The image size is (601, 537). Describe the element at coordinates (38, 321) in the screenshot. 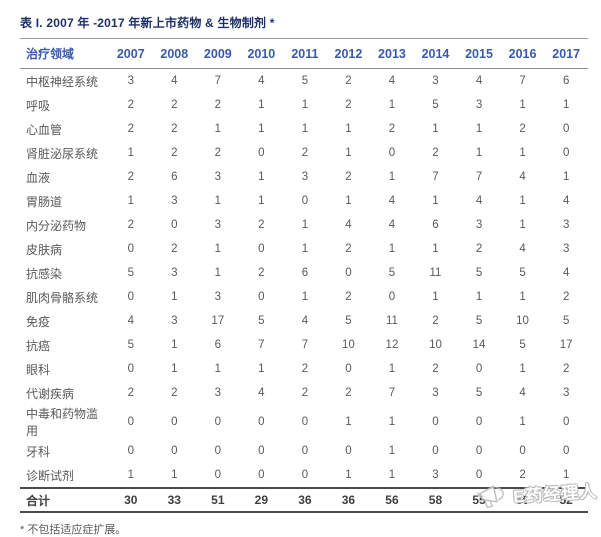

I see `row-label: 免疫` at that location.